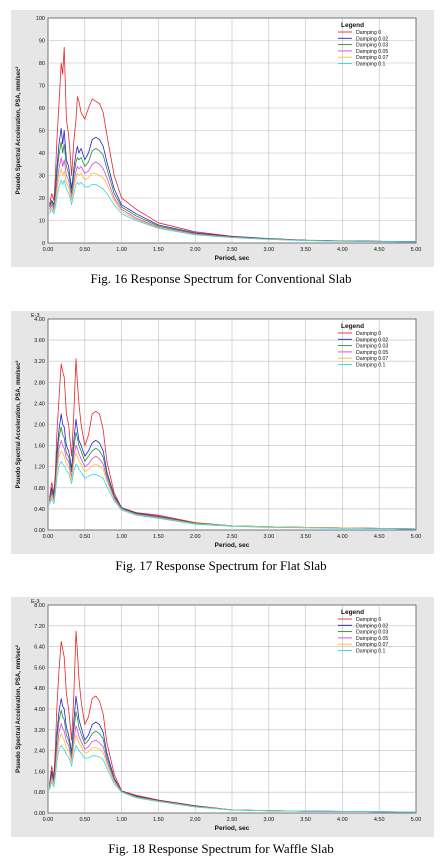 The height and width of the screenshot is (862, 442). What do you see at coordinates (42, 109) in the screenshot?
I see `y-tick-label: 60` at bounding box center [42, 109].